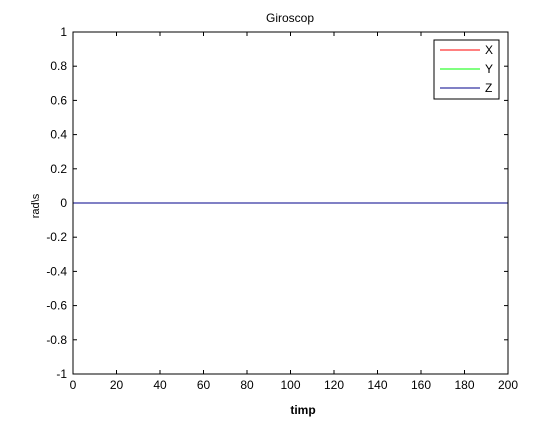  What do you see at coordinates (290, 385) in the screenshot?
I see `x-tick-label: 100` at bounding box center [290, 385].